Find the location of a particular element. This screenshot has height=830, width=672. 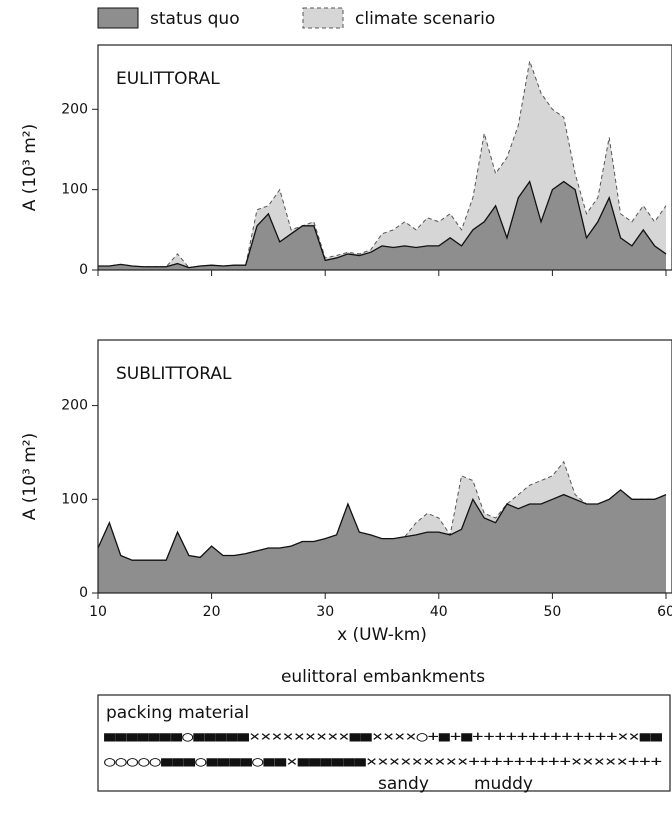

embankment-title: eulittoral embankments is located at coordinates (383, 677).